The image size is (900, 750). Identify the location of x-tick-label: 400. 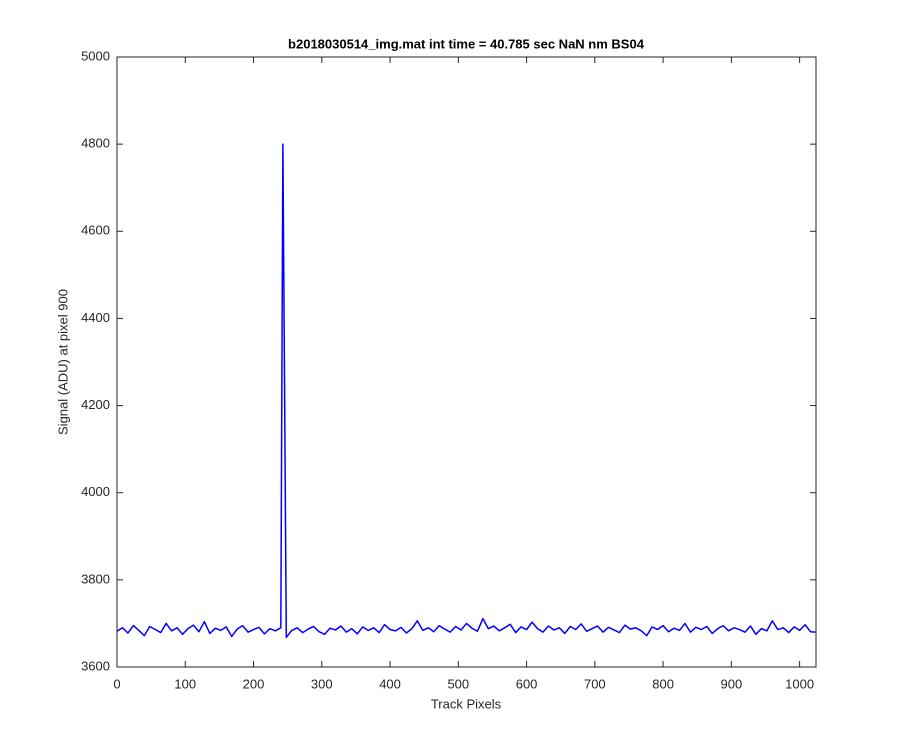
(390, 683).